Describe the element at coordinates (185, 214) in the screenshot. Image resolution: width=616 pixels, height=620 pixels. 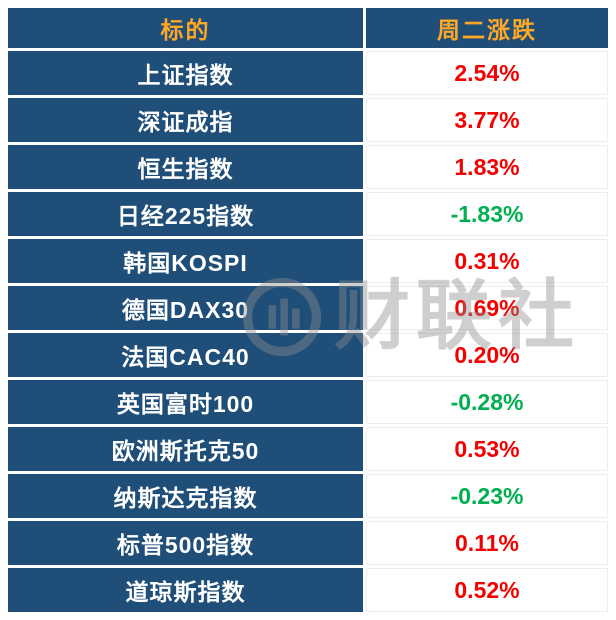
I see `index-label-cell: 日经225指数` at that location.